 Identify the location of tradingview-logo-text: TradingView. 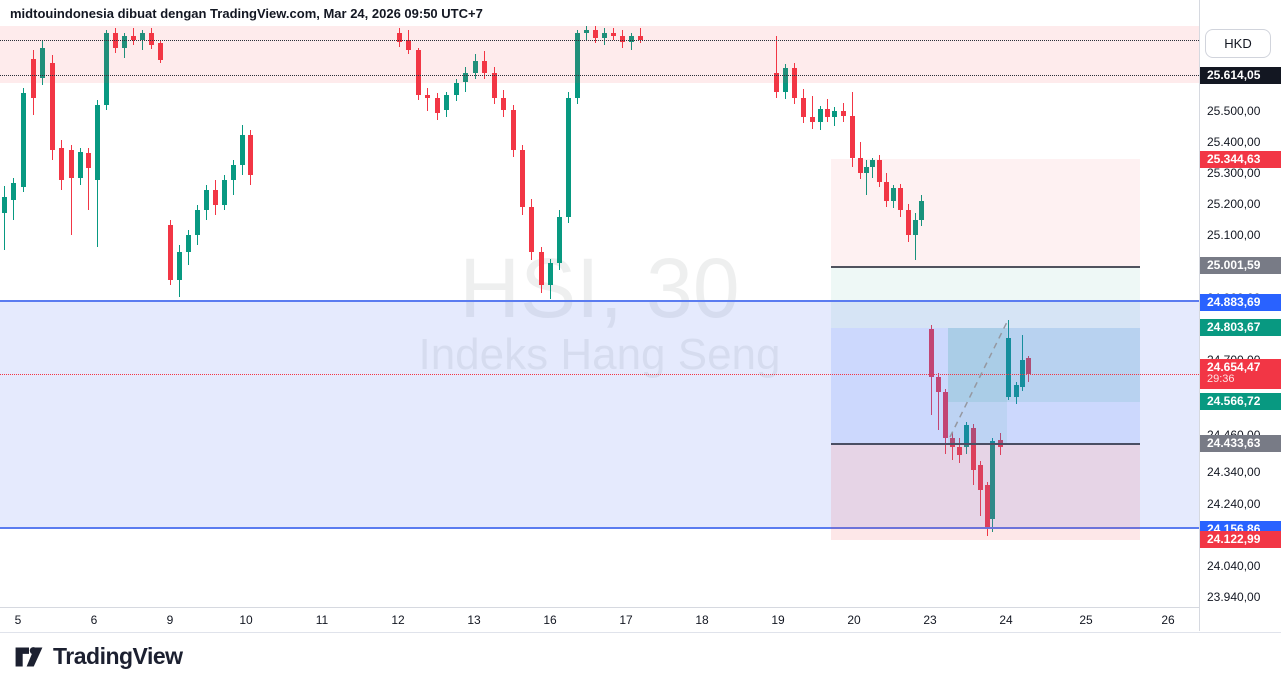
(118, 656).